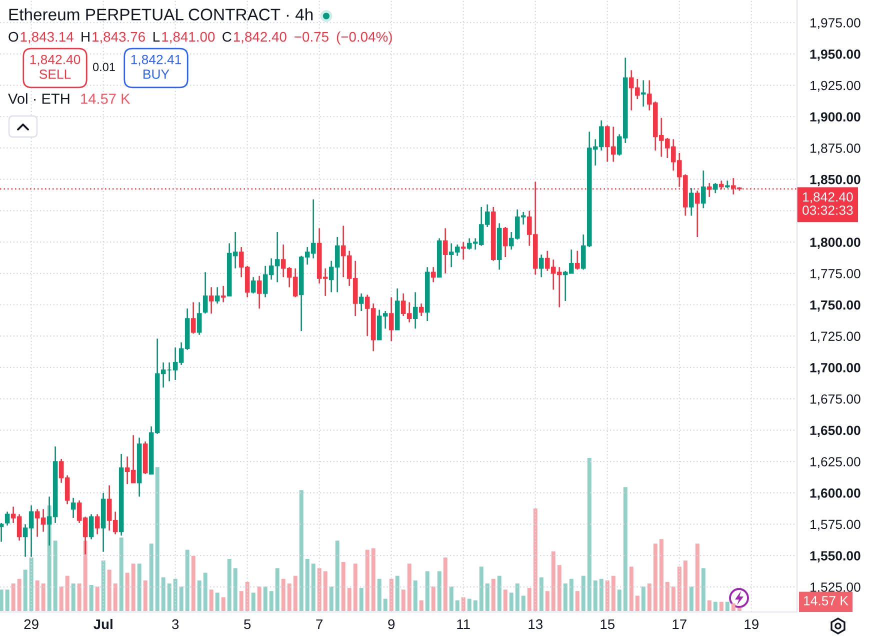  What do you see at coordinates (103, 67) in the screenshot?
I see `annotation: 0.01` at bounding box center [103, 67].